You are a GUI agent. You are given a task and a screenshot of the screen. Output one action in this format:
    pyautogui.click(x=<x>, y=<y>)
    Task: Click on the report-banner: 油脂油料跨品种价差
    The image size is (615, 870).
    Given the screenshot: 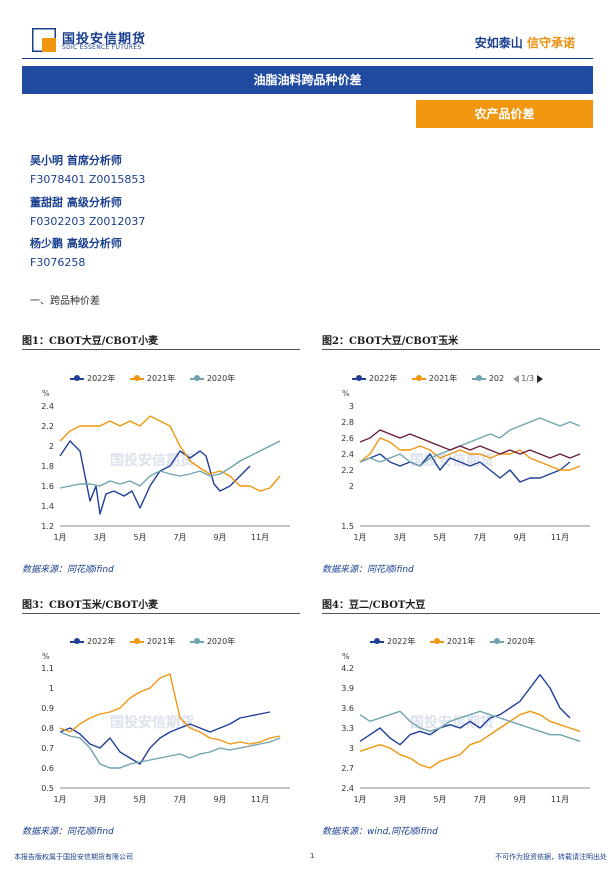 What is the action you would take?
    pyautogui.click(x=307, y=80)
    